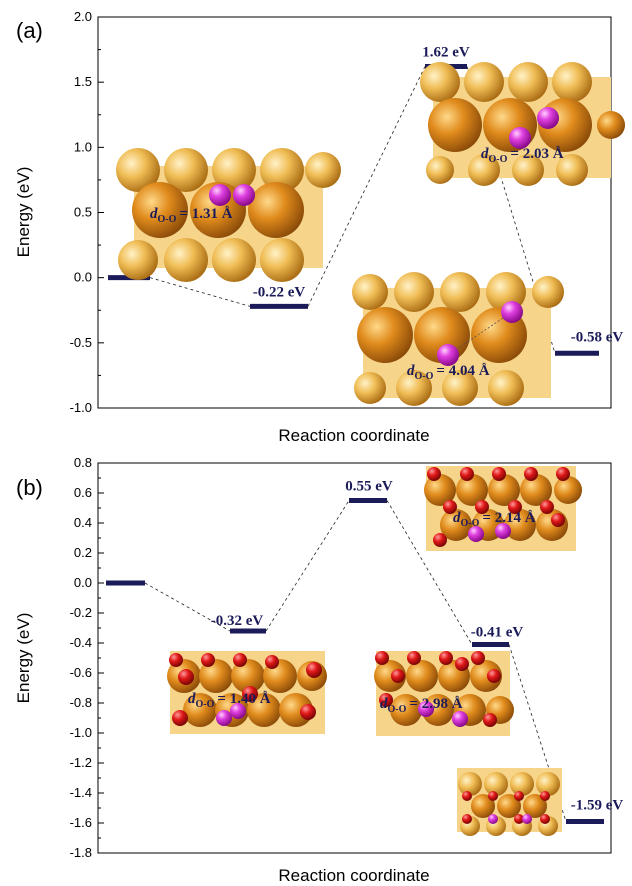  What do you see at coordinates (81, 702) in the screenshot?
I see `ytick-label: -0.8` at bounding box center [81, 702].